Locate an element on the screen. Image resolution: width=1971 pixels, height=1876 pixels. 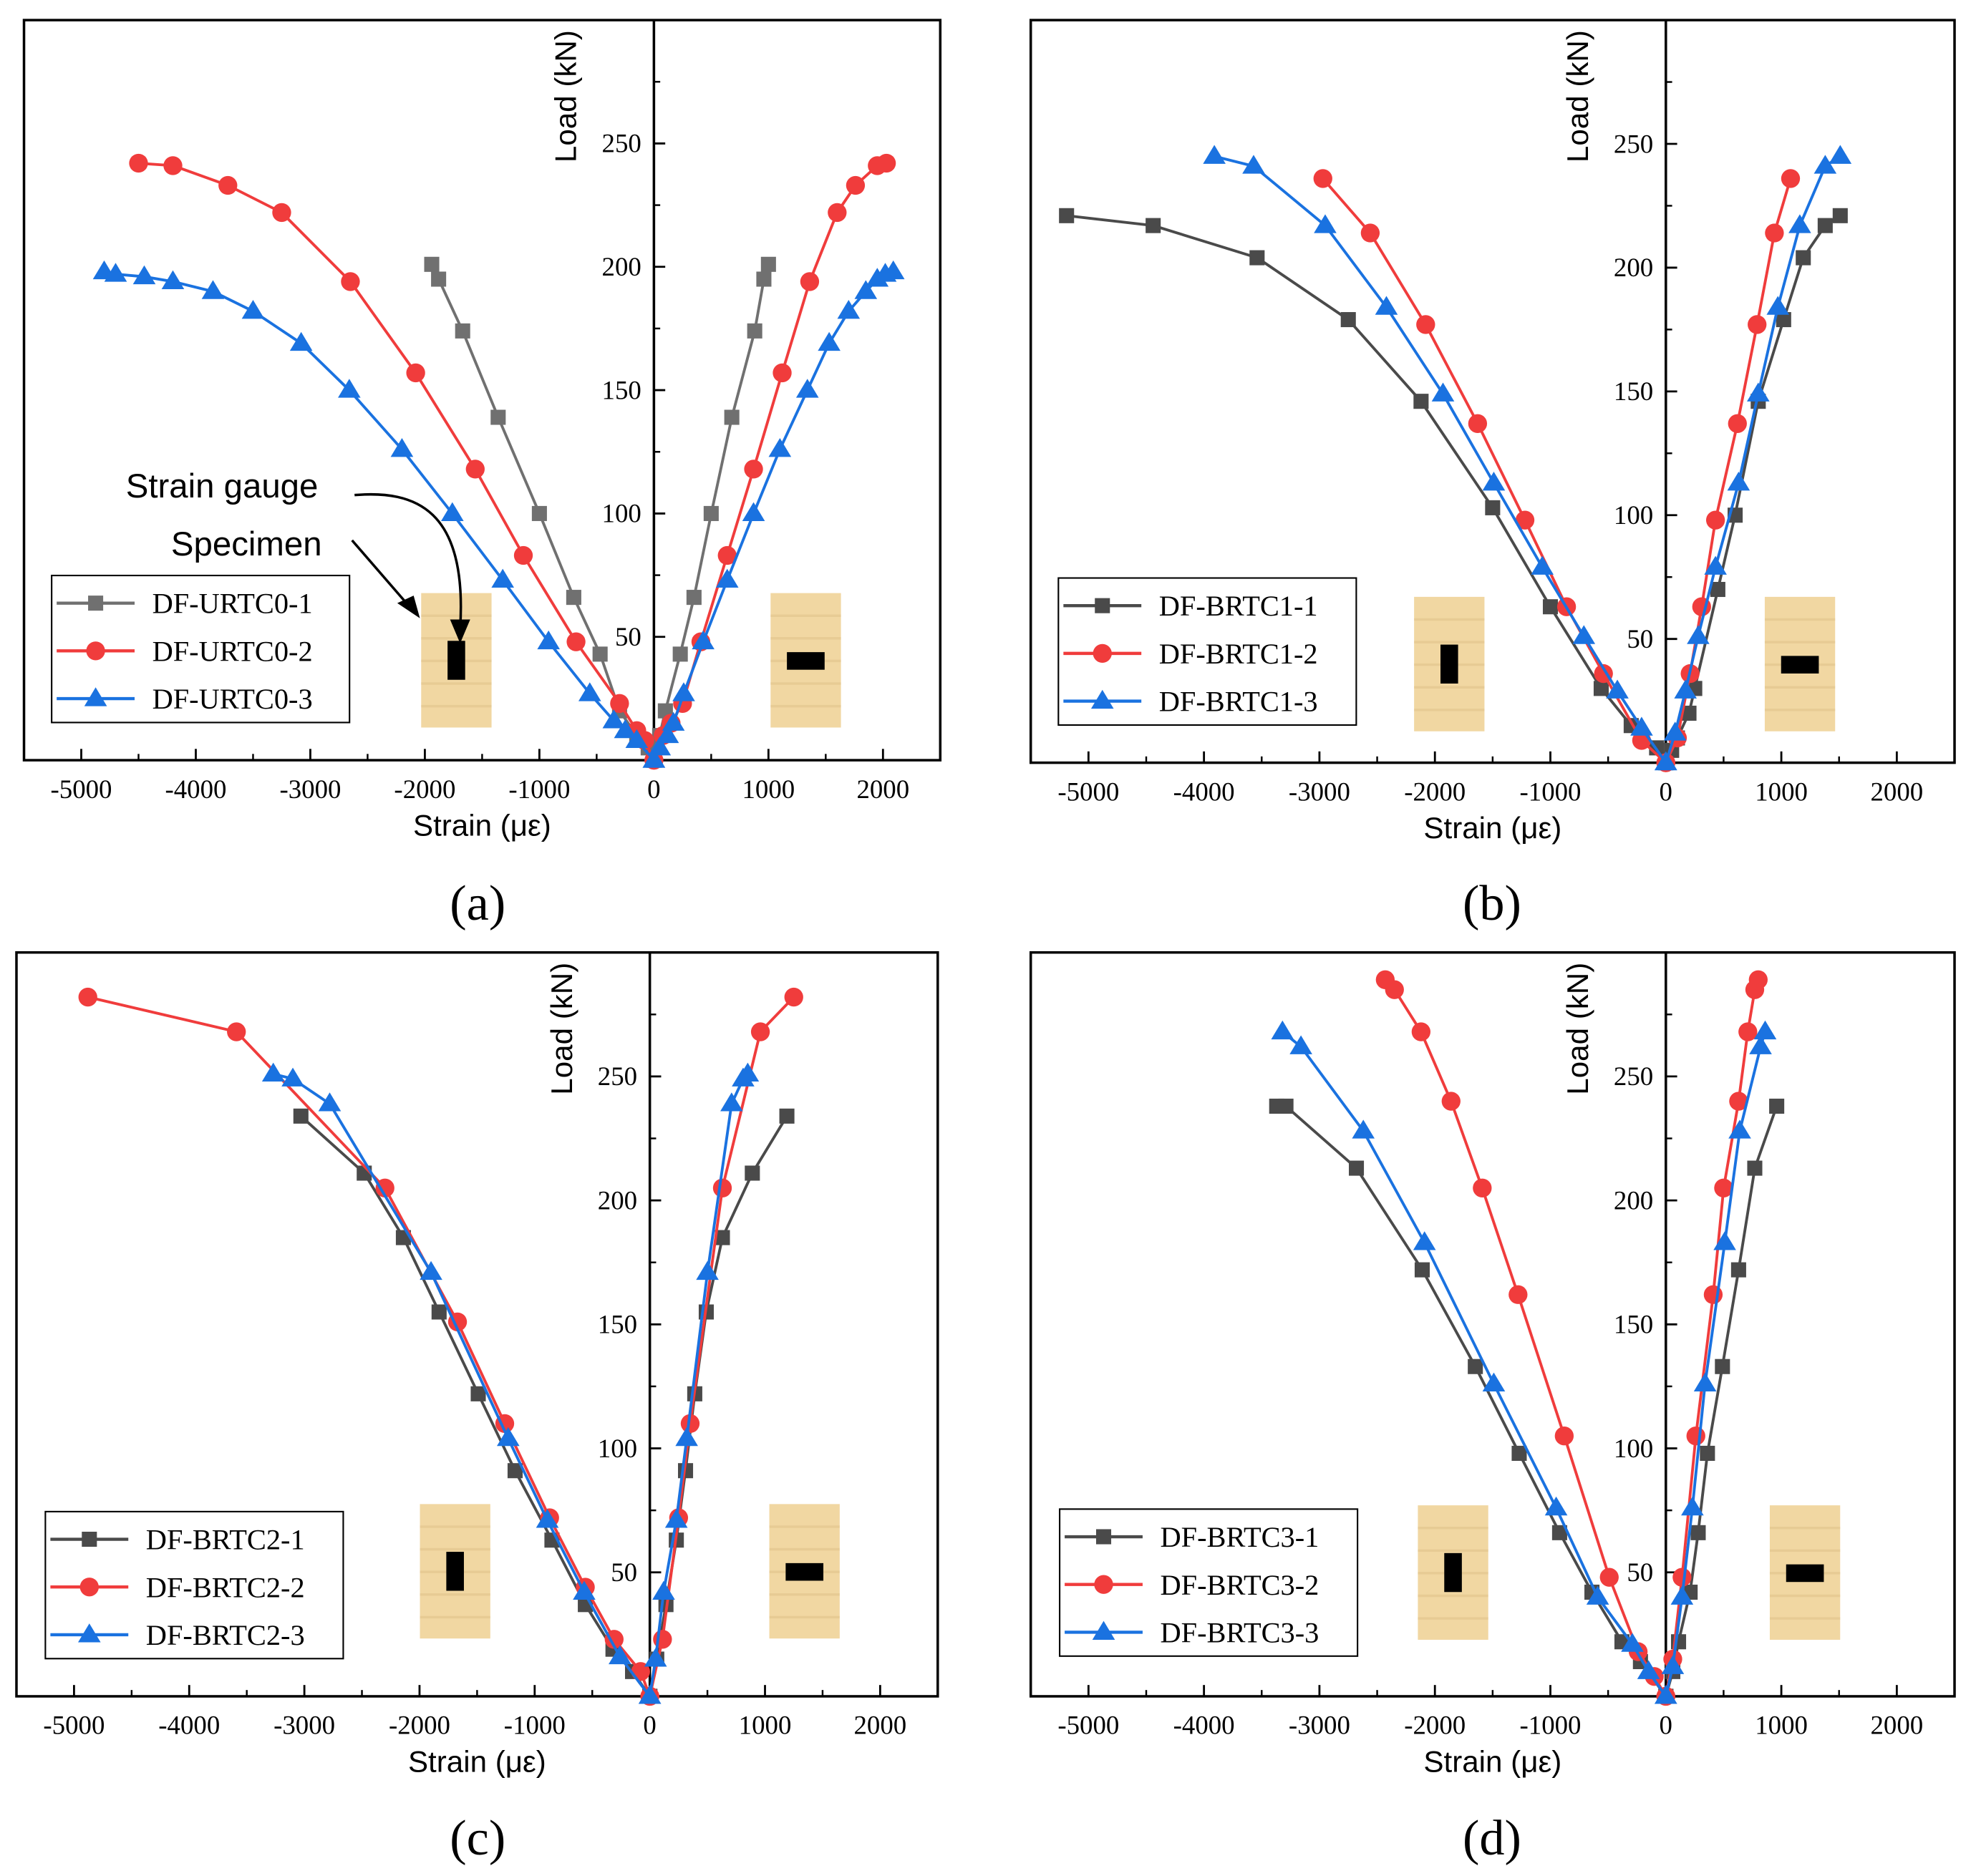
x-tick-label: -4000 is located at coordinates (1204, 791).